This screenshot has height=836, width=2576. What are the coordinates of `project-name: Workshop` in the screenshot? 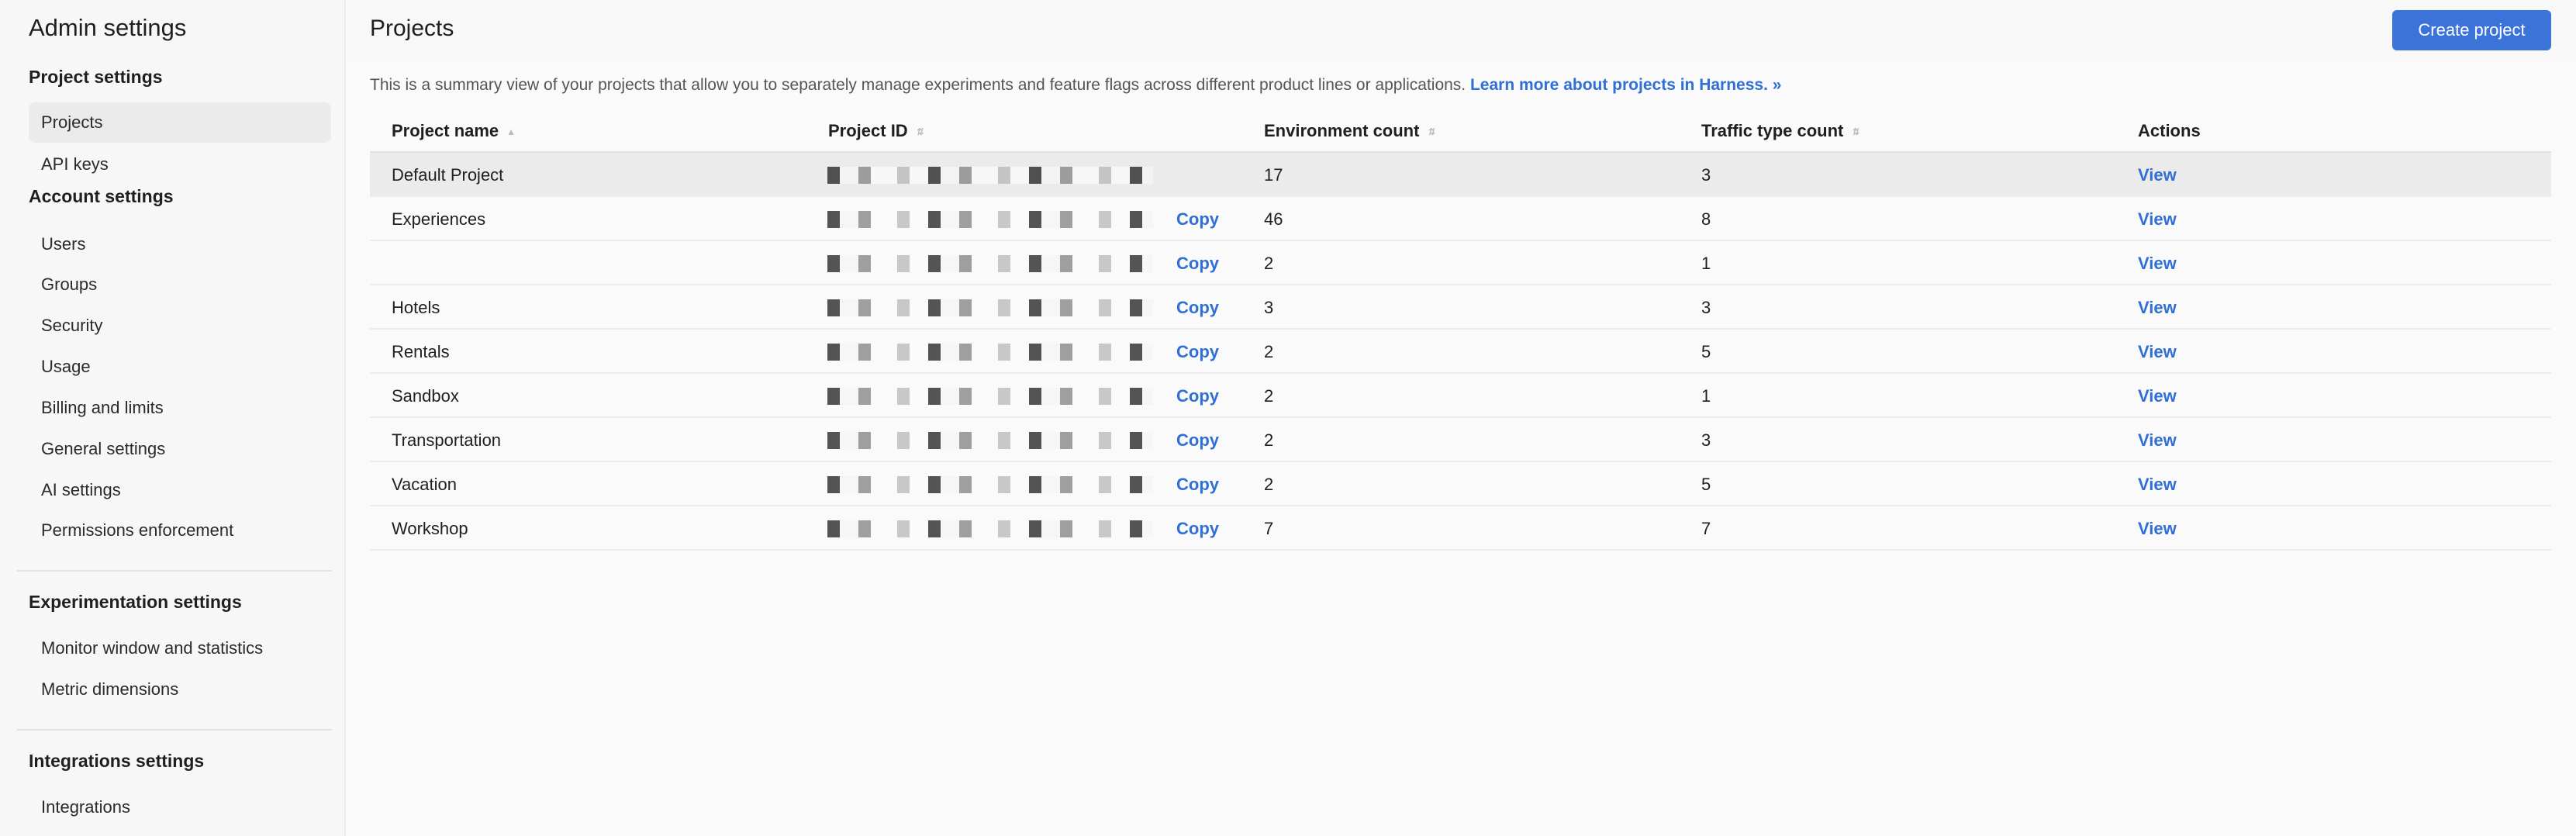 It's located at (430, 528).